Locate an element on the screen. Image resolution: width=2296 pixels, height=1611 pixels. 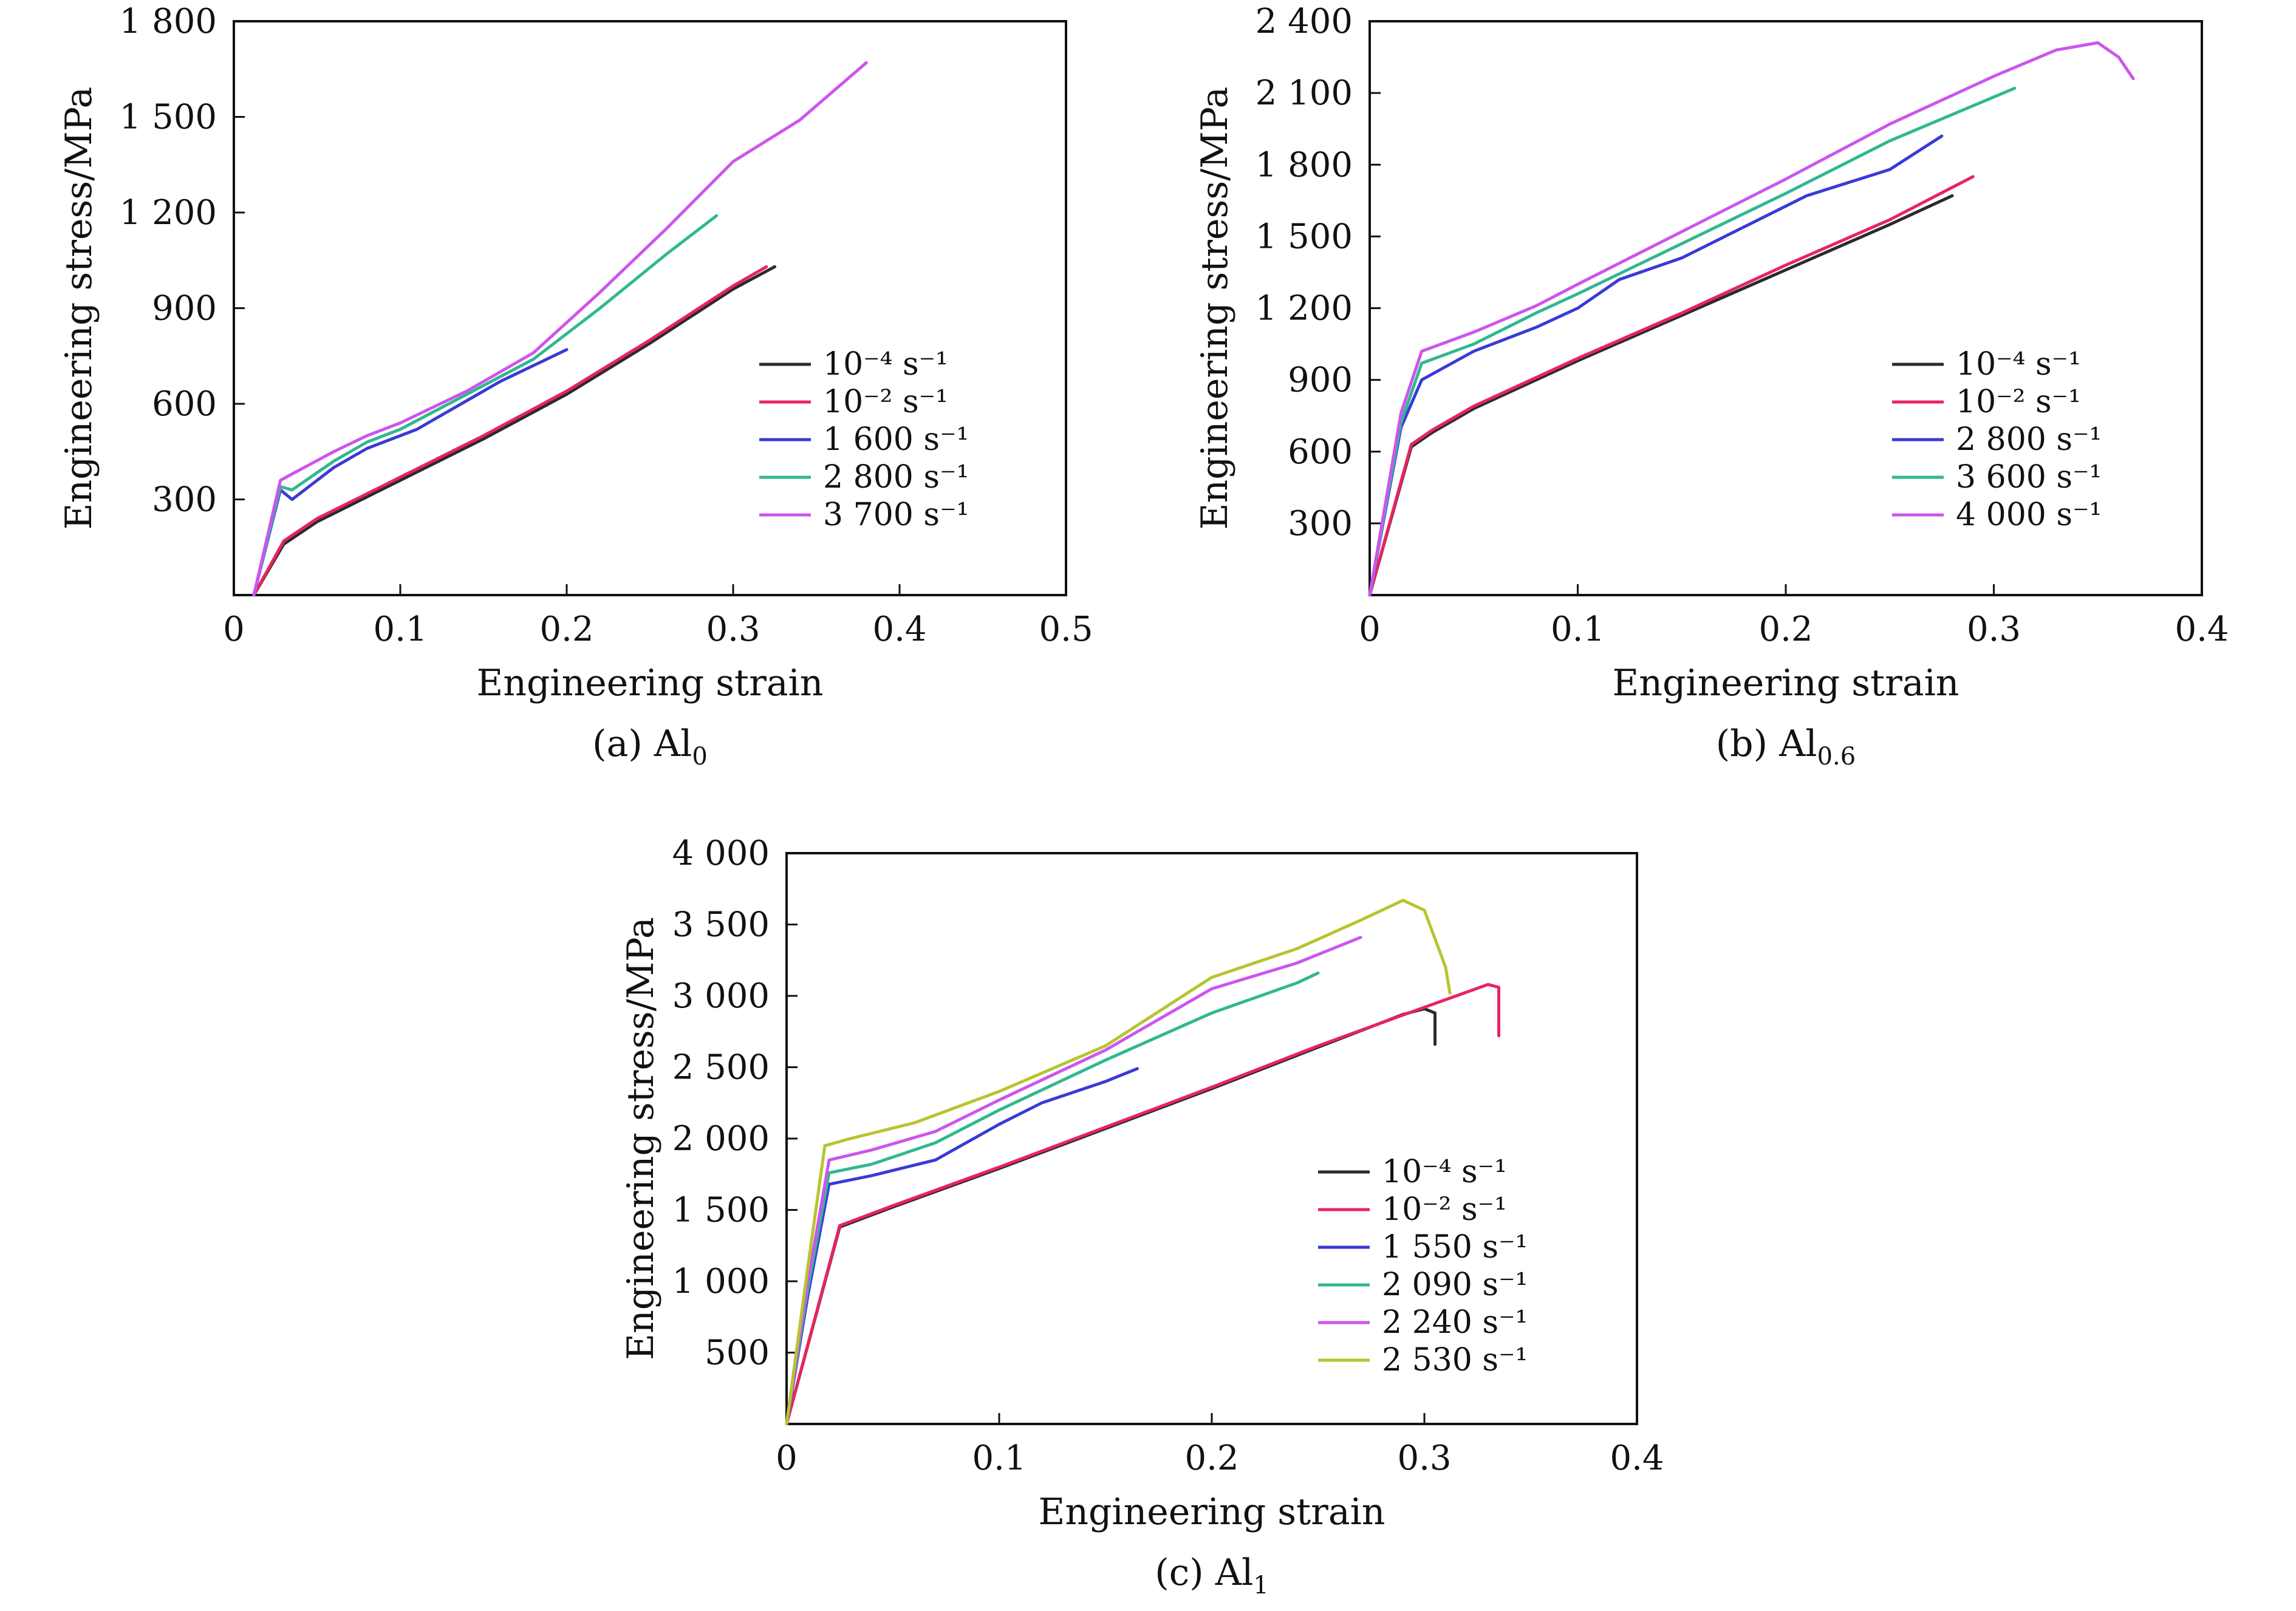
y-tick-label: 2 000 is located at coordinates (721, 1139).